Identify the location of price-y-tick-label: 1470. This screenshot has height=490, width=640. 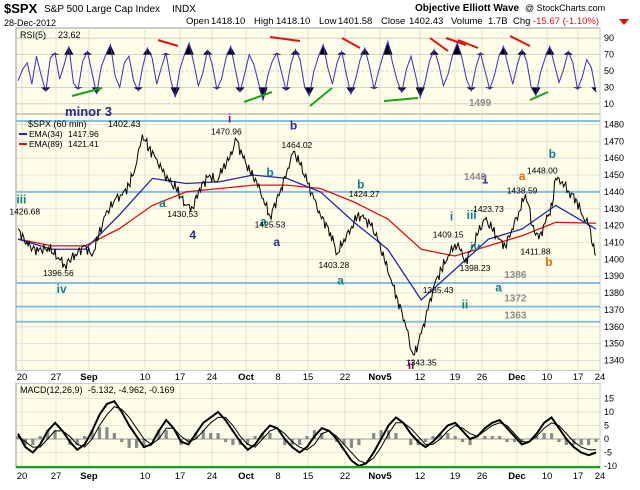
(614, 141).